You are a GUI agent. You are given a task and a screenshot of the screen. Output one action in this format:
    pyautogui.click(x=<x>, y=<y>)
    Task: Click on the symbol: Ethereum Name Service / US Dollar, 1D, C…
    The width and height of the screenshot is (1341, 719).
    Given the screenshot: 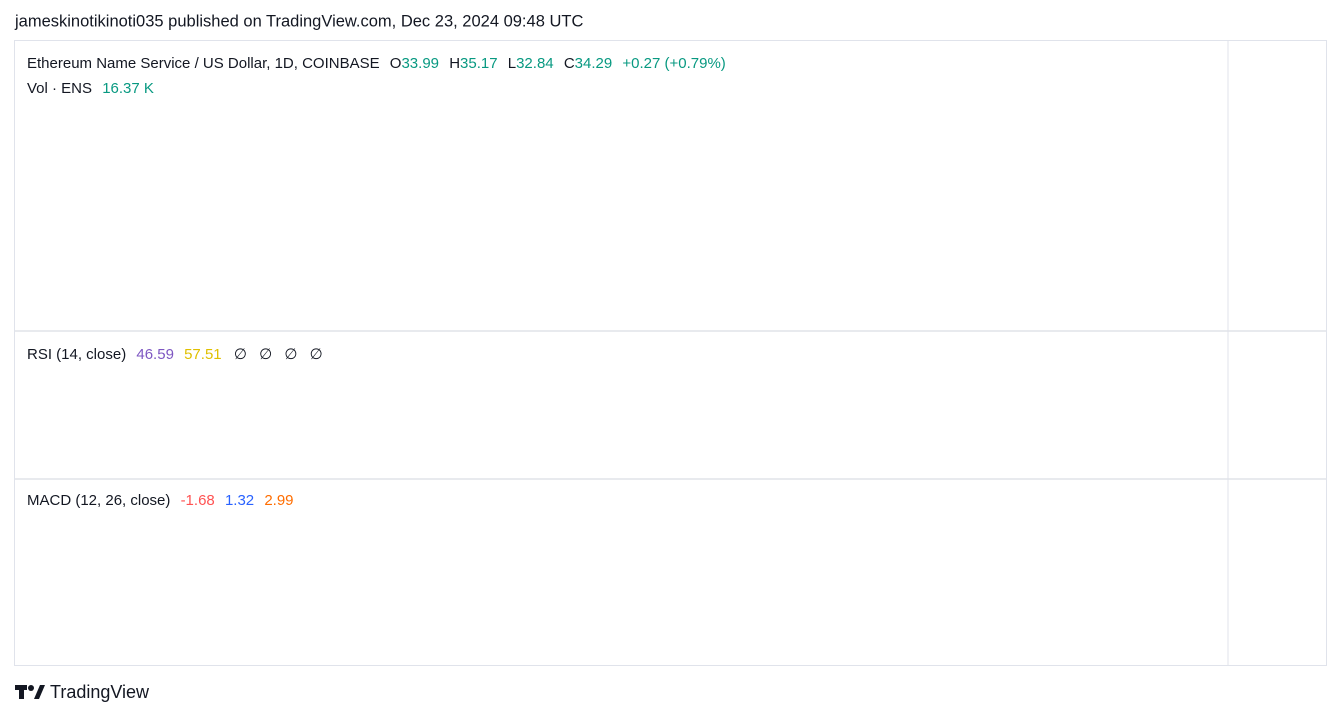 What is the action you would take?
    pyautogui.click(x=203, y=63)
    